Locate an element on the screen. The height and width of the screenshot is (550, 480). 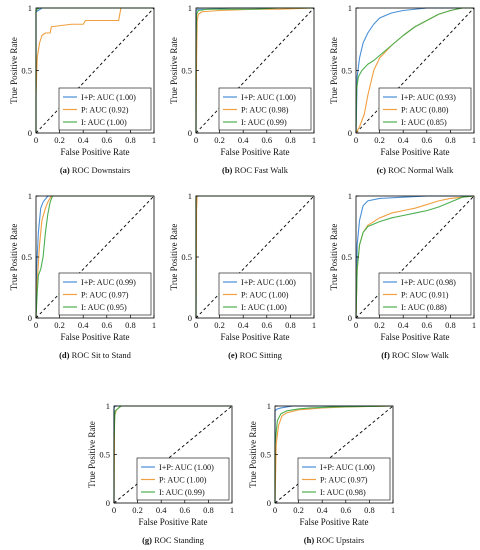
legend-entry: I: AUC (0.88) is located at coordinates (424, 307).